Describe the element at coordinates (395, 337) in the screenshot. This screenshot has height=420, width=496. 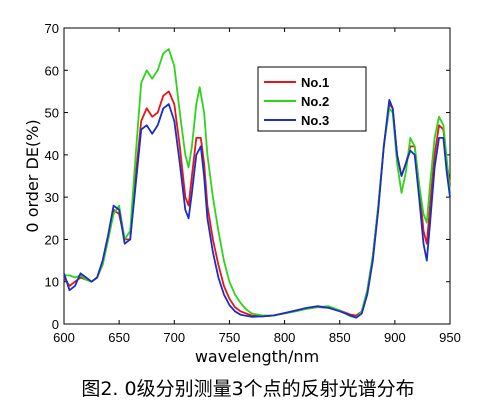
I see `x-tick-label: 900` at that location.